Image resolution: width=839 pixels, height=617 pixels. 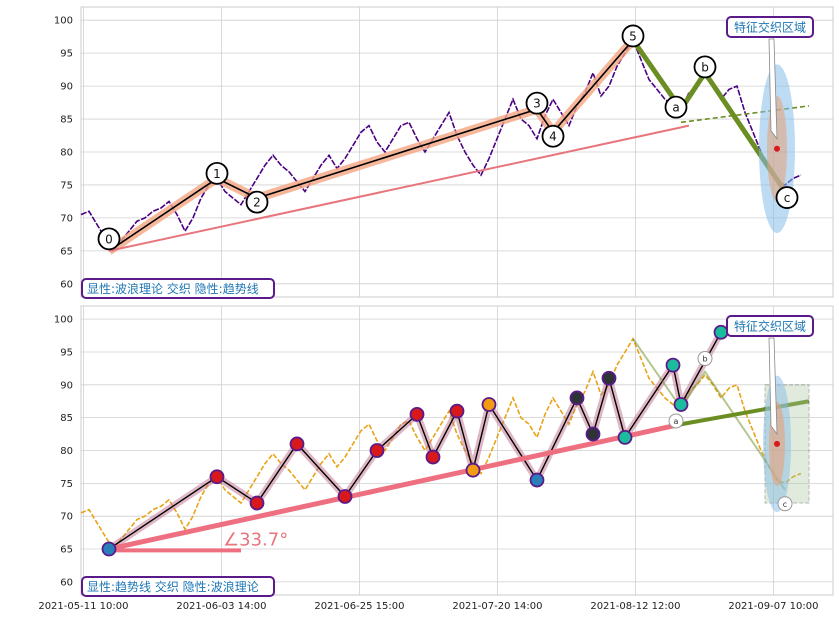 I want to click on wave-label-text: 2, so click(x=257, y=203).